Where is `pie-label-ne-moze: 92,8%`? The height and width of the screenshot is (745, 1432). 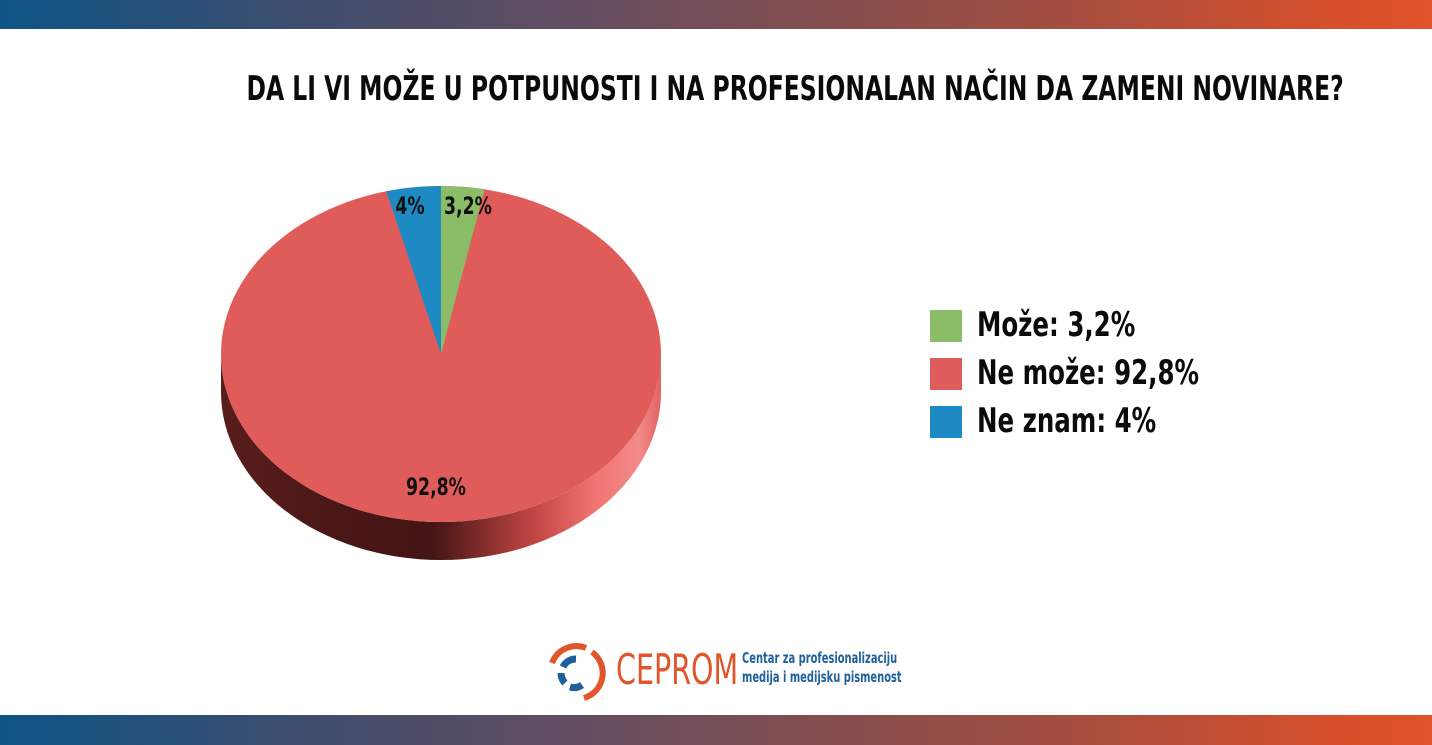 pie-label-ne-moze: 92,8% is located at coordinates (436, 487).